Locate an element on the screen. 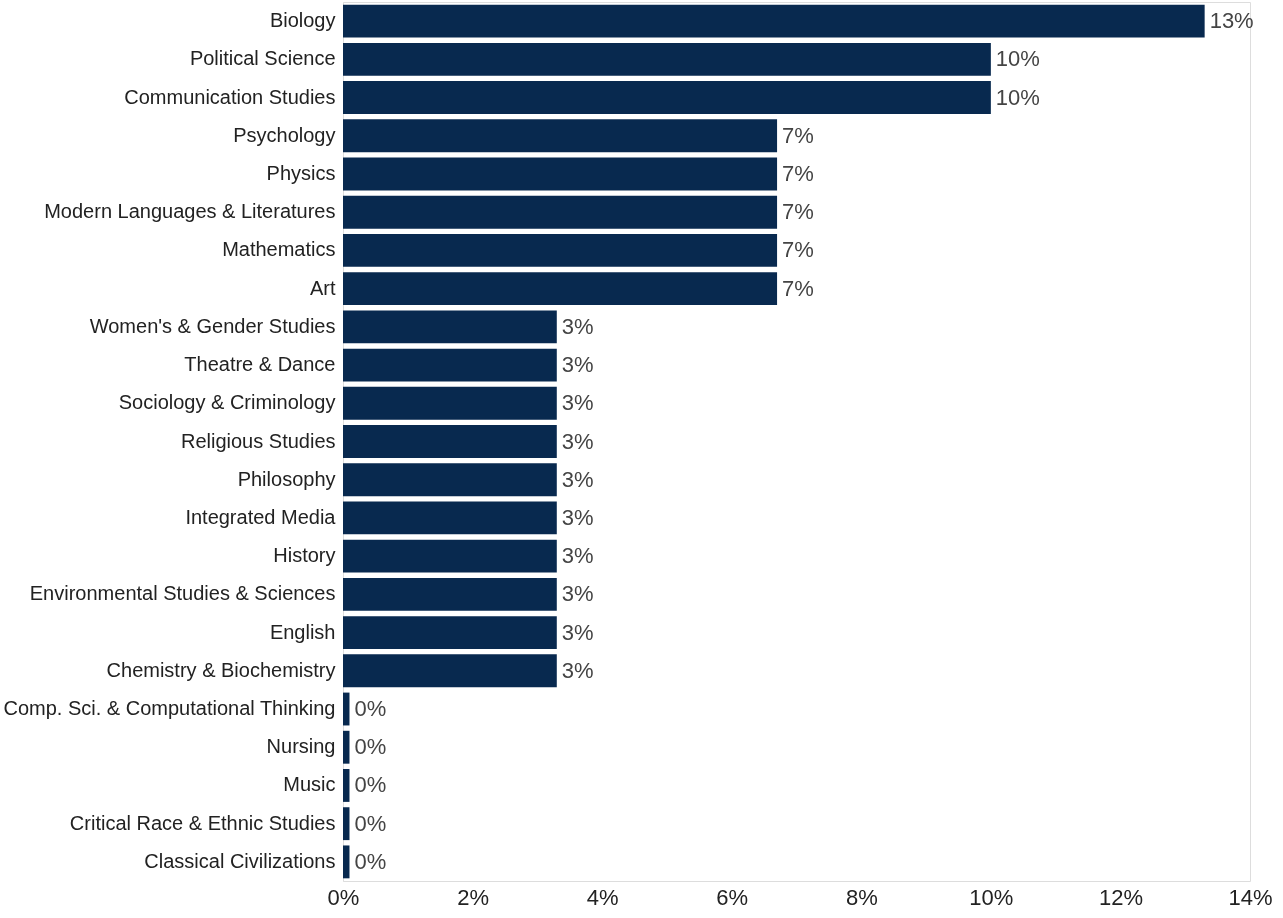 This screenshot has height=918, width=1283. y-tick-label: Communication Studies is located at coordinates (230, 96).